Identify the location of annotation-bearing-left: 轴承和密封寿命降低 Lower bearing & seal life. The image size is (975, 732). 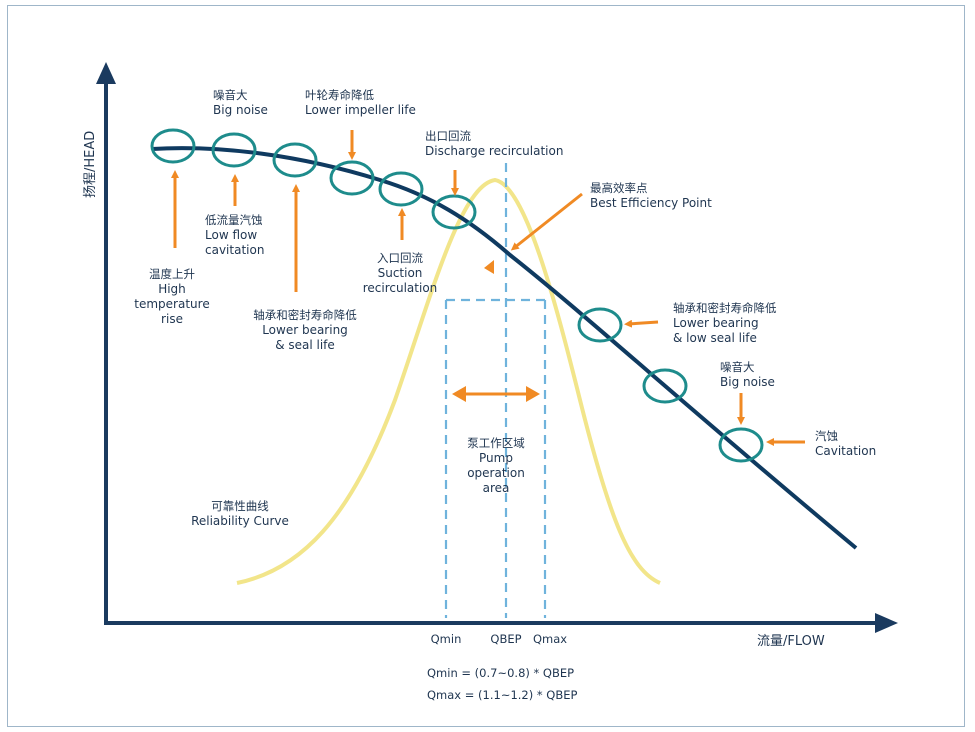
(305, 330).